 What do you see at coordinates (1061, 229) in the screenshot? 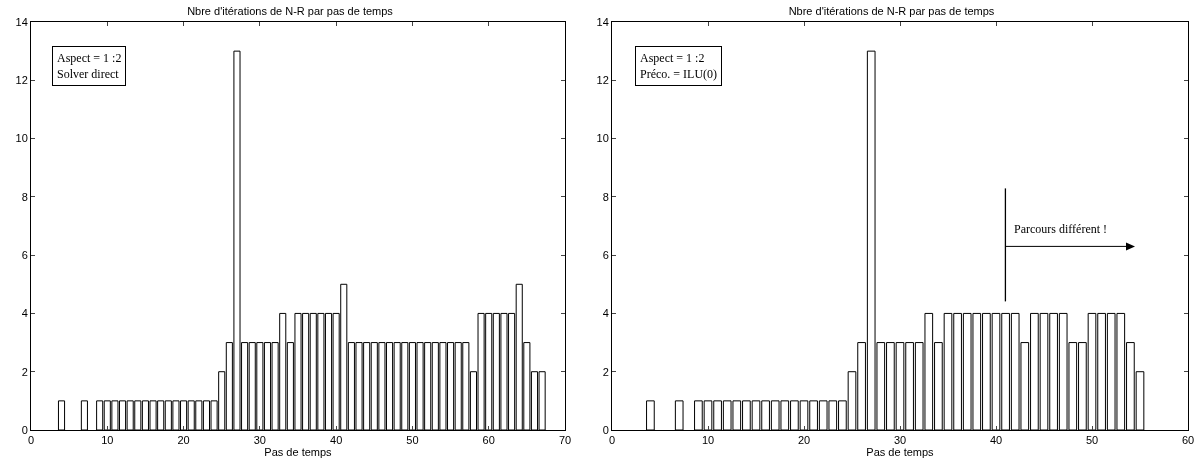
I see `annotation: Parcours différent !` at bounding box center [1061, 229].